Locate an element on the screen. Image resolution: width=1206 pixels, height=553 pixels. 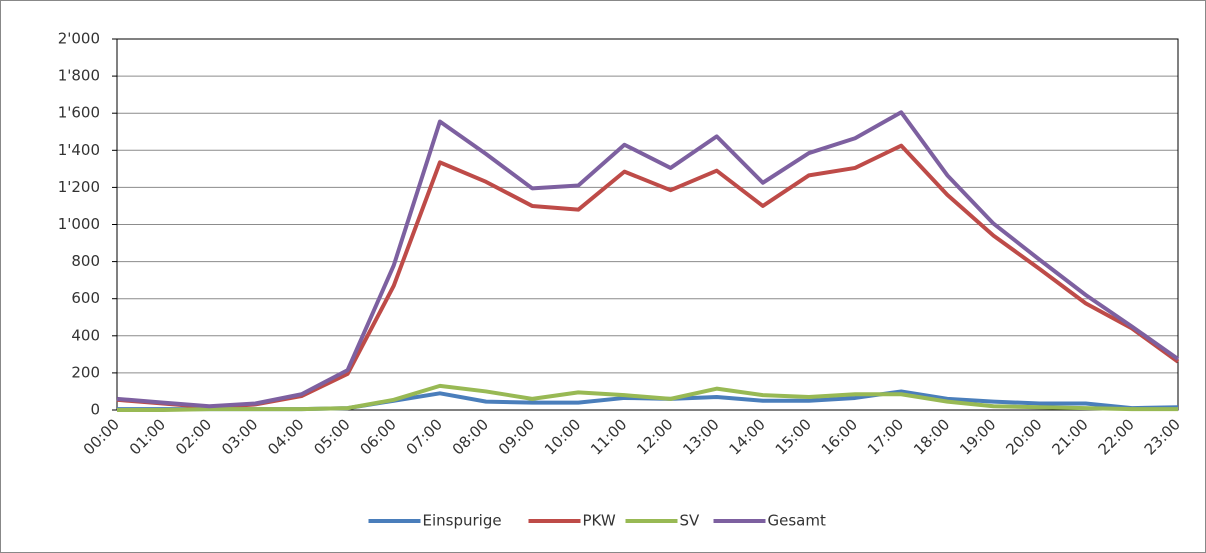
y-tick-label: 400 is located at coordinates (85, 335).